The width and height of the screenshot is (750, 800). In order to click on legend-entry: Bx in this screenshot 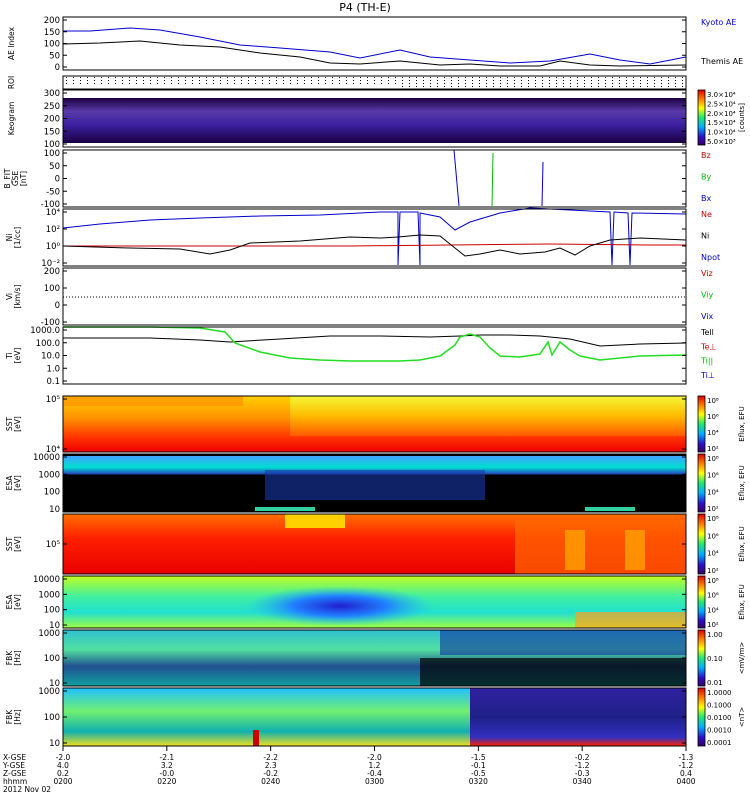, I will do `click(706, 198)`.